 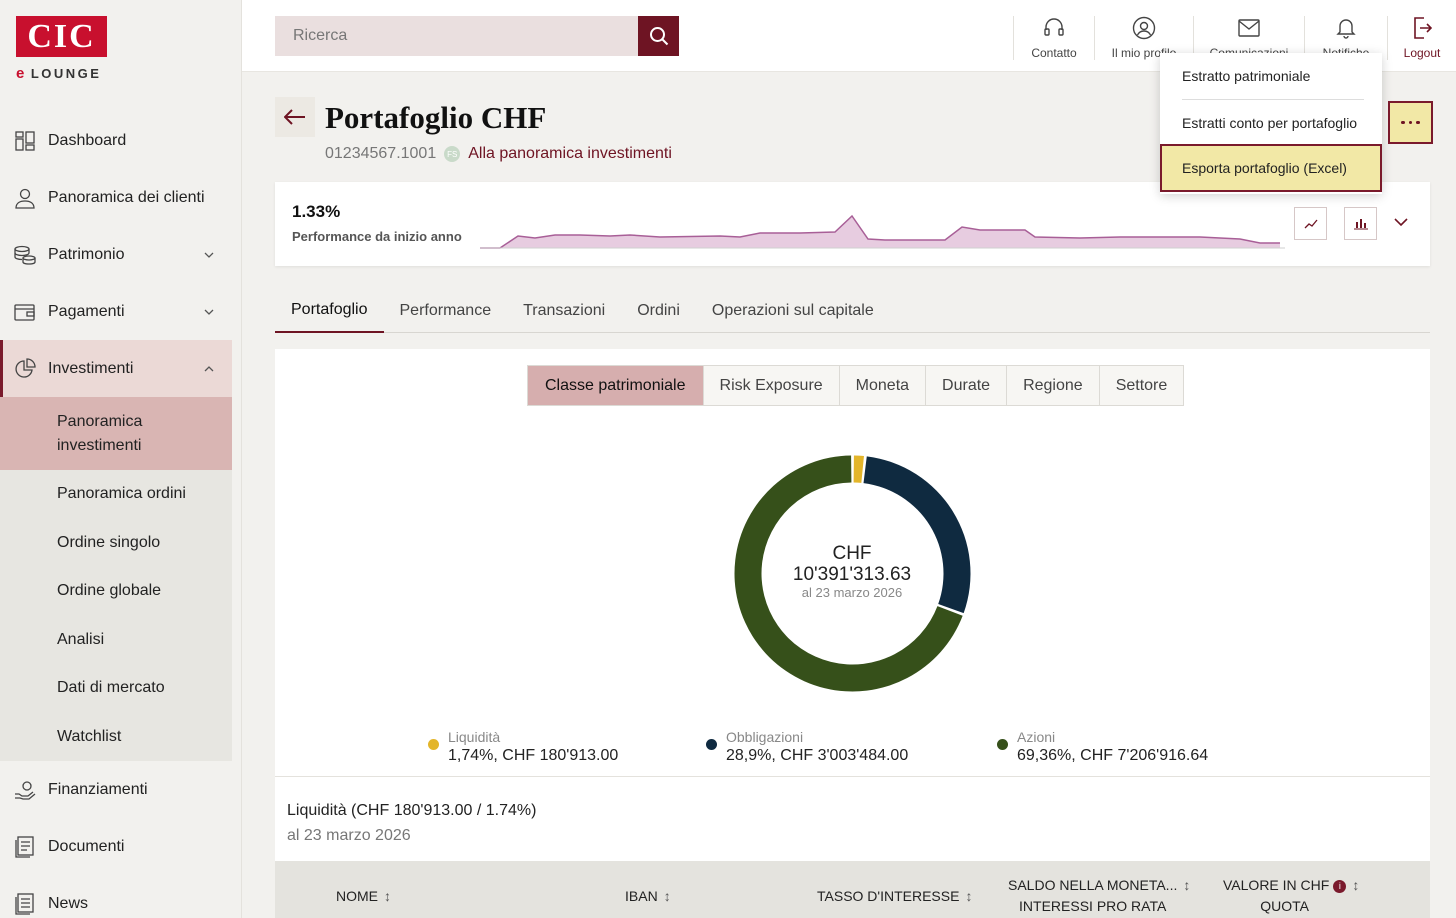 What do you see at coordinates (474, 737) in the screenshot?
I see `legend-name: Liquidità` at bounding box center [474, 737].